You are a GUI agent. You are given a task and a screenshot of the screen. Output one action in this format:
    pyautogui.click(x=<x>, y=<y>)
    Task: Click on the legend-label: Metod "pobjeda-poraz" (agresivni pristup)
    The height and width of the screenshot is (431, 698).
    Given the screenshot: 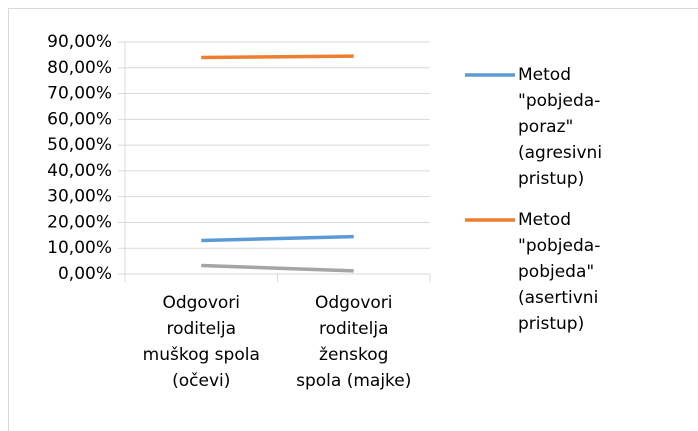 What is the action you would take?
    pyautogui.click(x=560, y=127)
    